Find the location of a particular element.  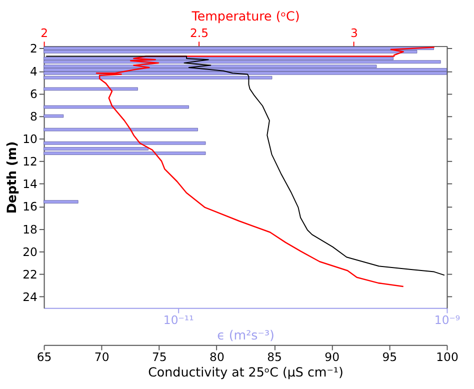

y-tick-label: 22 is located at coordinates (30, 274).